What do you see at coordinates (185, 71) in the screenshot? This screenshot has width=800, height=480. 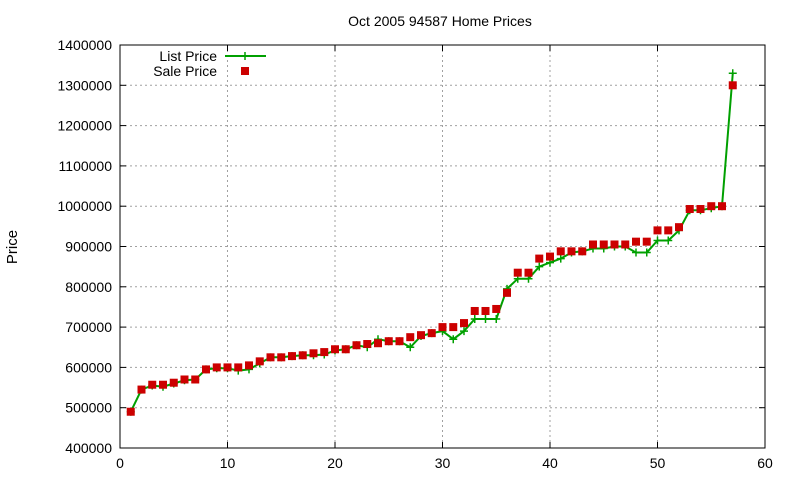 I see `legend-label-sale-price: Sale Price` at bounding box center [185, 71].